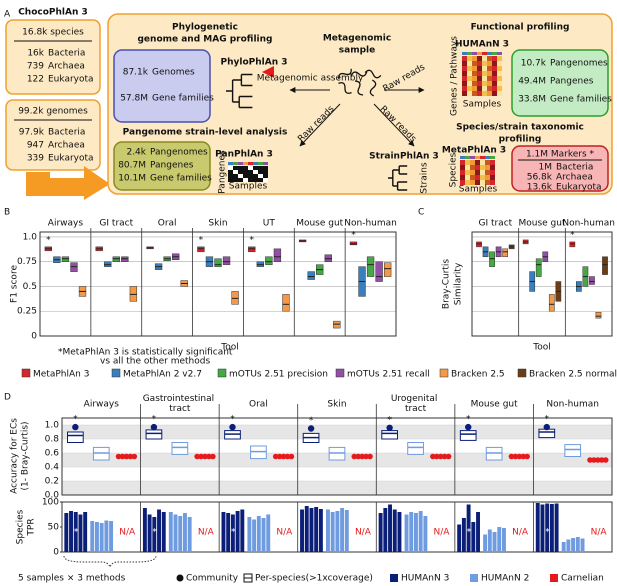 The image size is (617, 586). What do you see at coordinates (27, 262) in the screenshot?
I see `y-tick-label: 0.75` at bounding box center [27, 262].